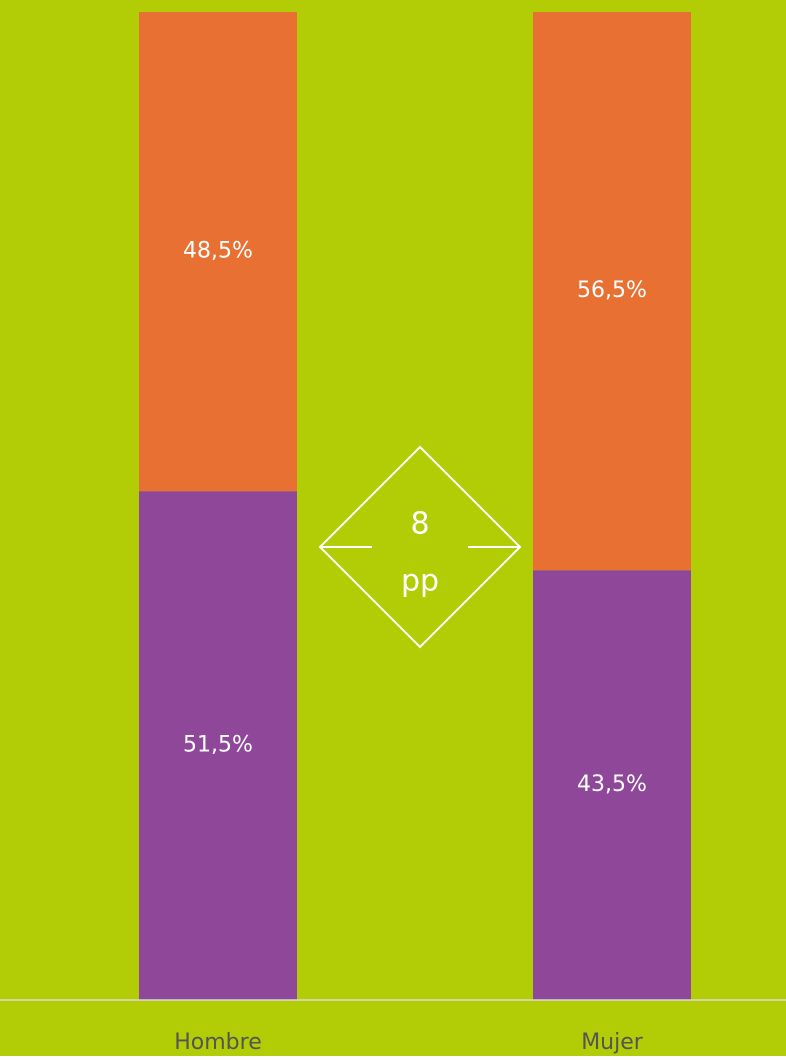  I want to click on annotation-text: pp, so click(420, 581).